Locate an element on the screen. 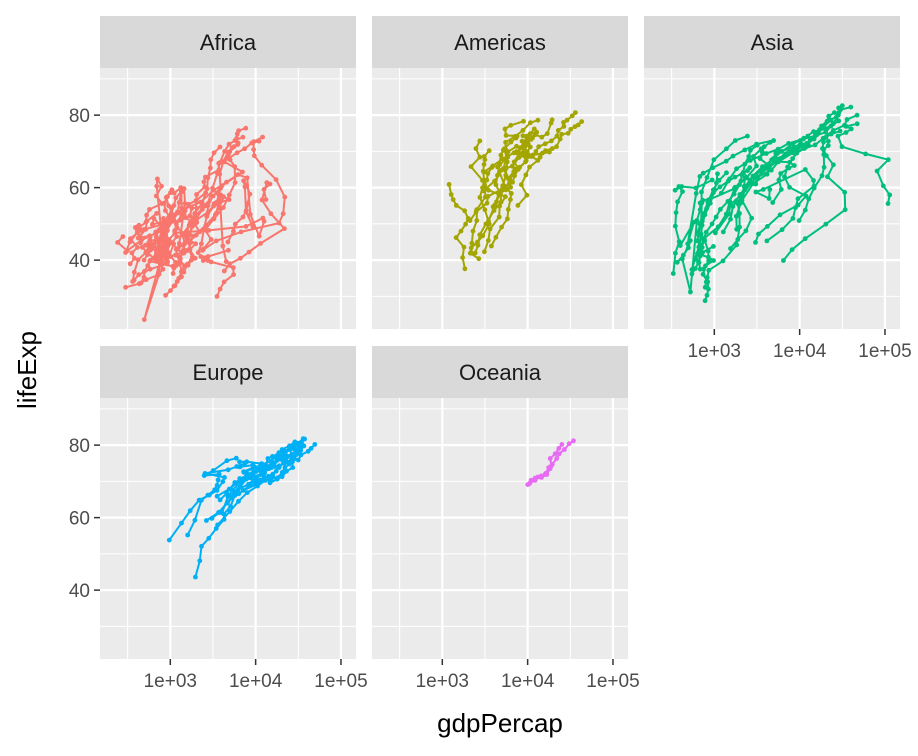 The height and width of the screenshot is (756, 918). y-tick-label: 80 is located at coordinates (79, 116).